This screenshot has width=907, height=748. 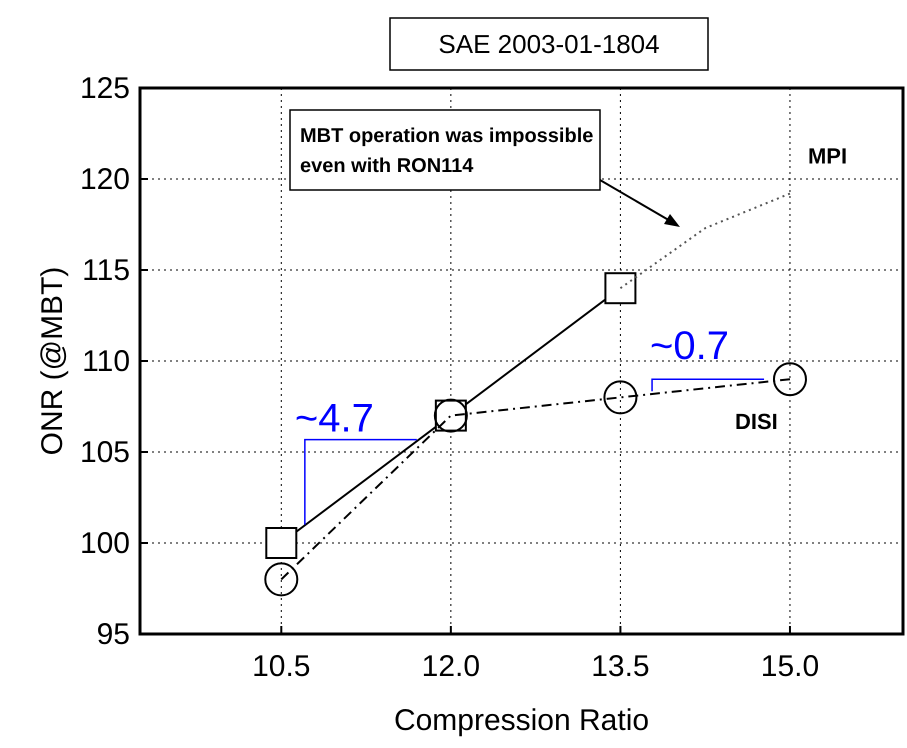 I want to click on annotation: MBT operation was impossible even with RON114, so click(x=447, y=151).